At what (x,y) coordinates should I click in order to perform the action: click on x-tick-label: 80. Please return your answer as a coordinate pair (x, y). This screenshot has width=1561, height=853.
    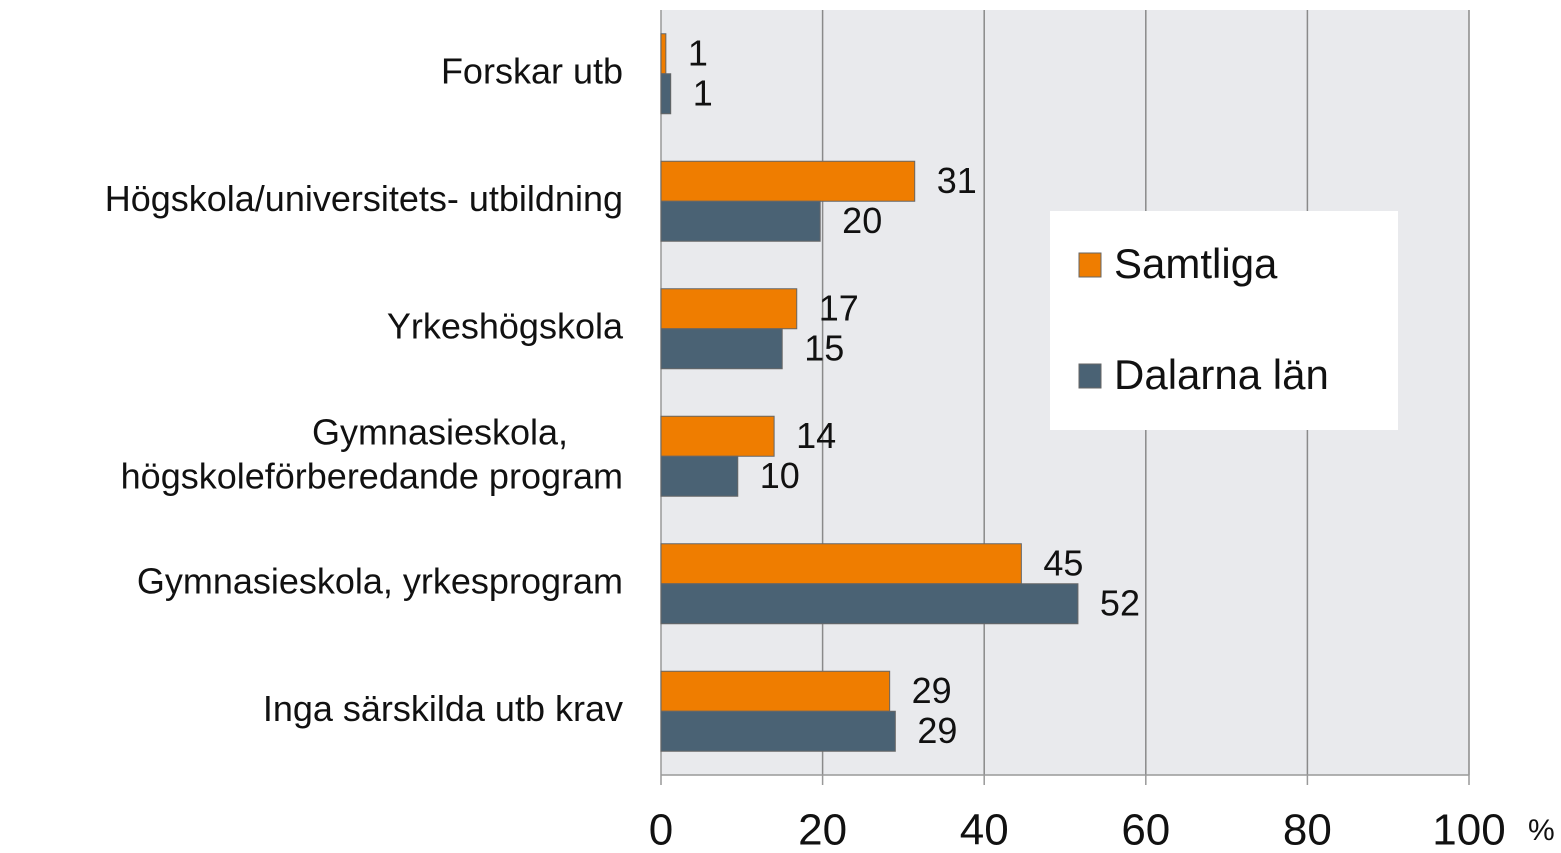
    Looking at the image, I should click on (1307, 829).